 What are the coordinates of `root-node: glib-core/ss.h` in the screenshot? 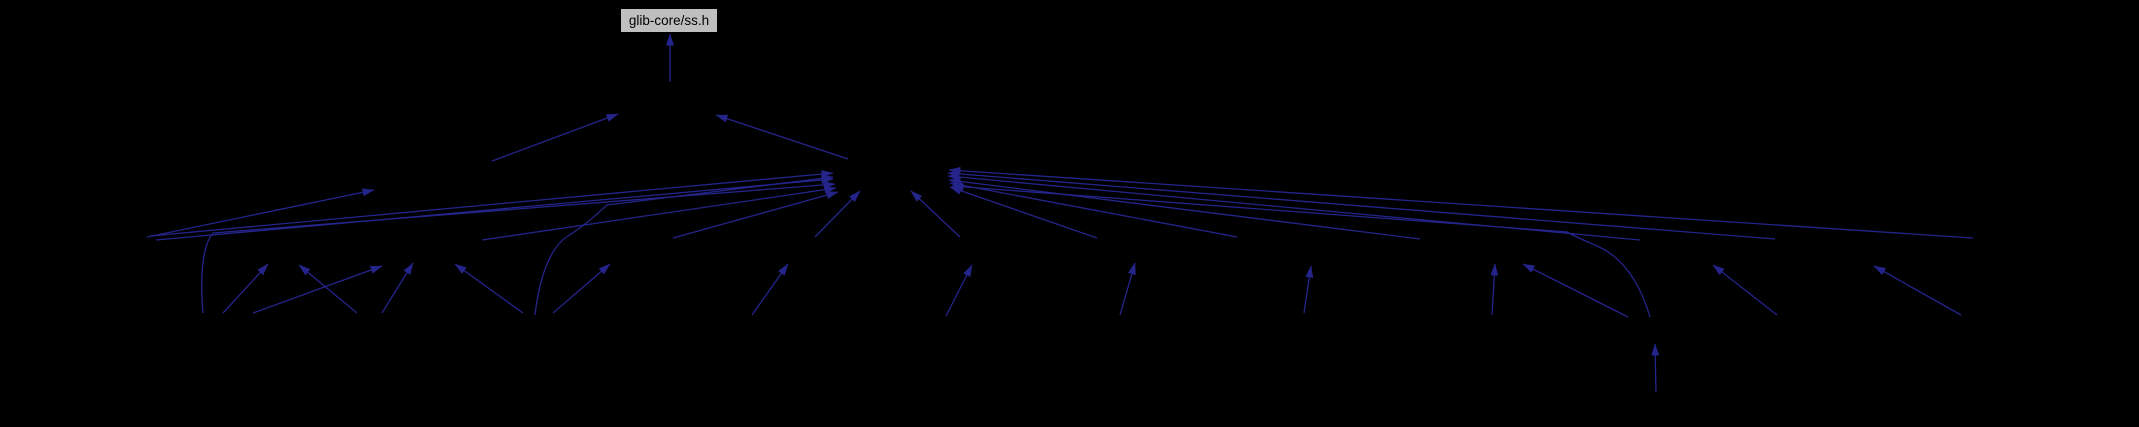 It's located at (669, 20).